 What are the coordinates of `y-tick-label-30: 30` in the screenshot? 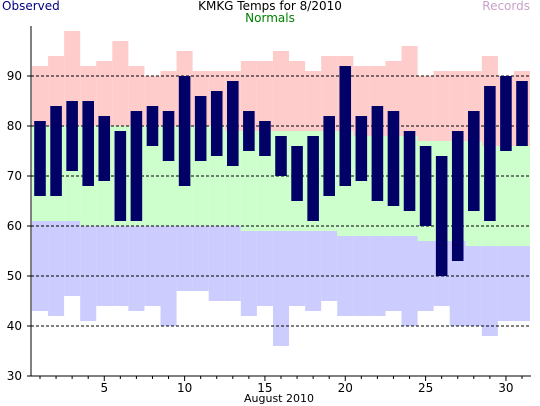 It's located at (14, 376).